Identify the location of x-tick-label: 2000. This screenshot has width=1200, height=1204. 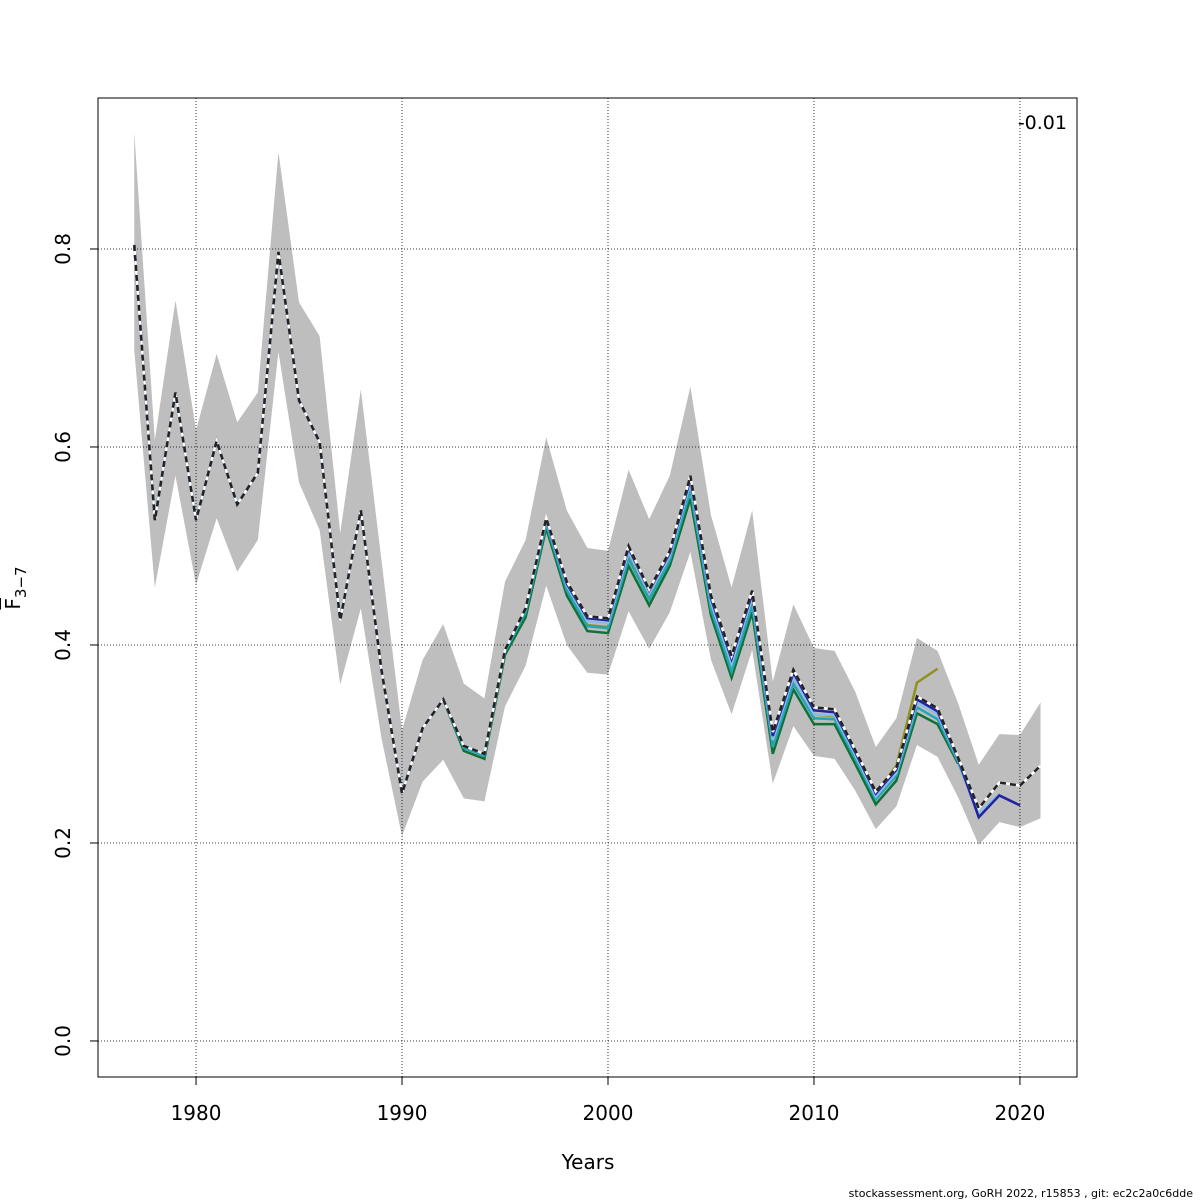
(608, 1113).